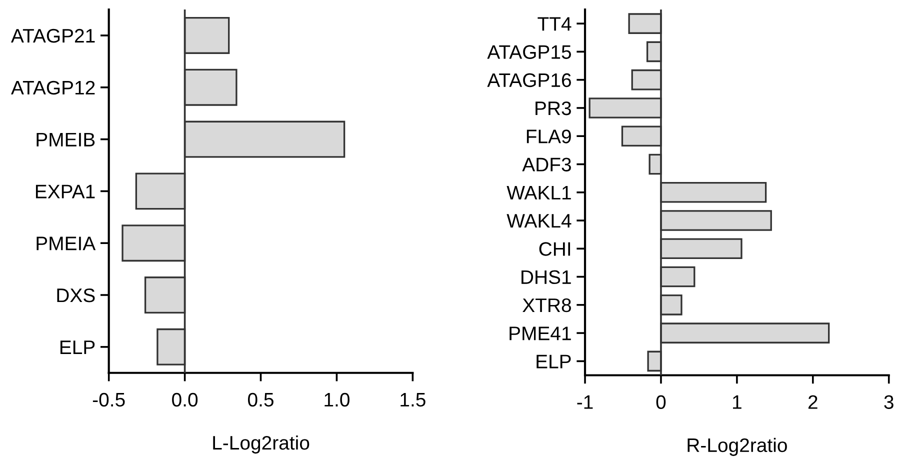  Describe the element at coordinates (737, 402) in the screenshot. I see `x-tick-label: 1` at that location.